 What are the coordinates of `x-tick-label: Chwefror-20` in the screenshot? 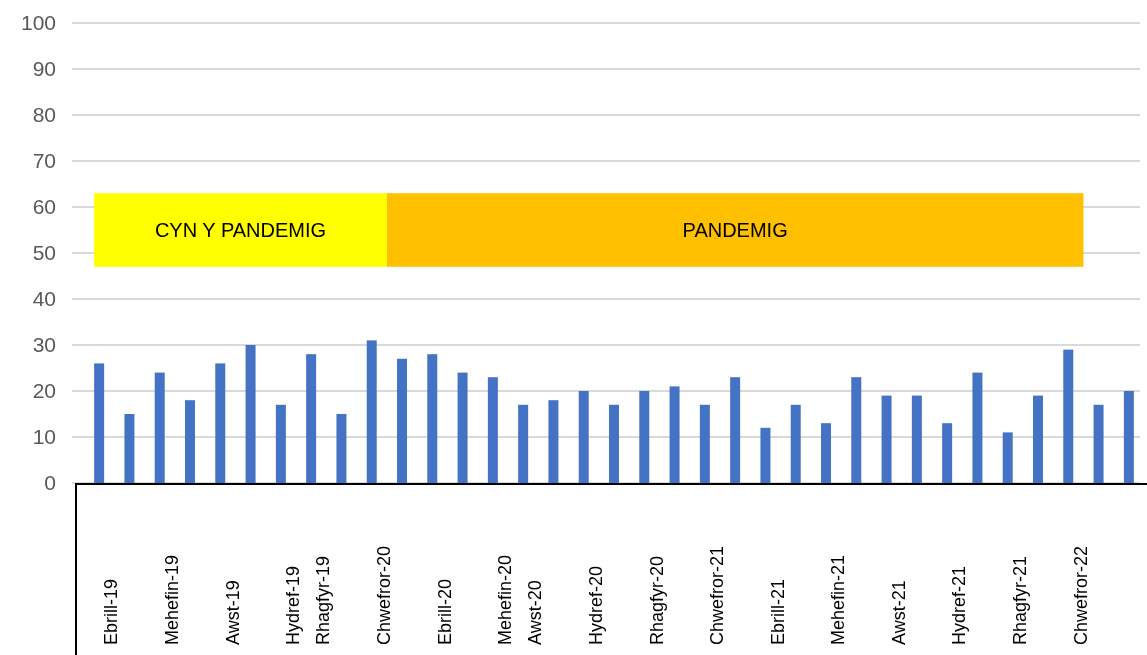 It's located at (384, 595).